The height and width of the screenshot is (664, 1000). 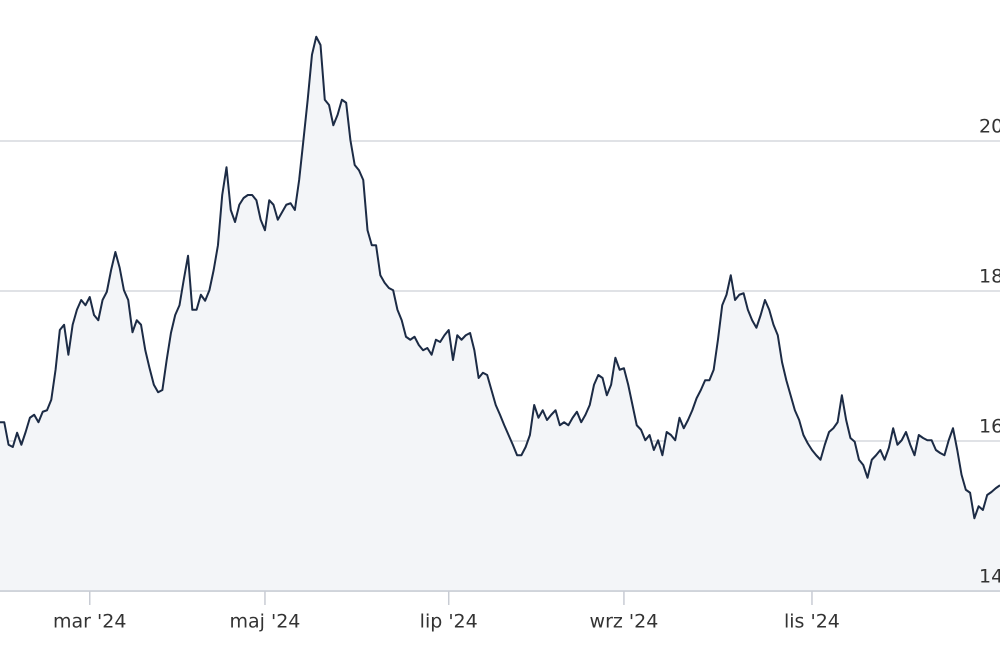 What do you see at coordinates (989, 127) in the screenshot?
I see `y-tick-label: 20` at bounding box center [989, 127].